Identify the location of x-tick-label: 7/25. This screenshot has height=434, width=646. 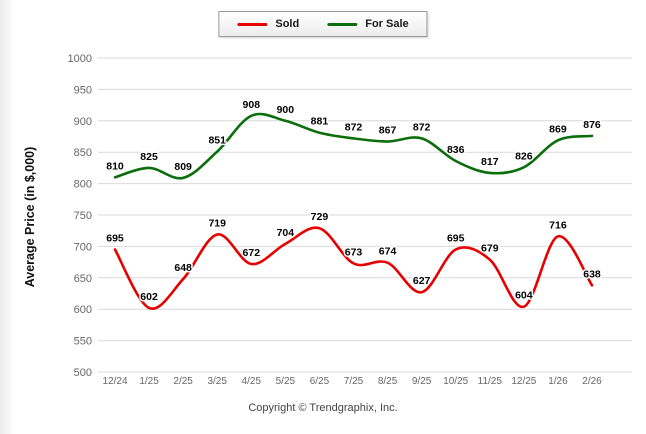
(354, 381).